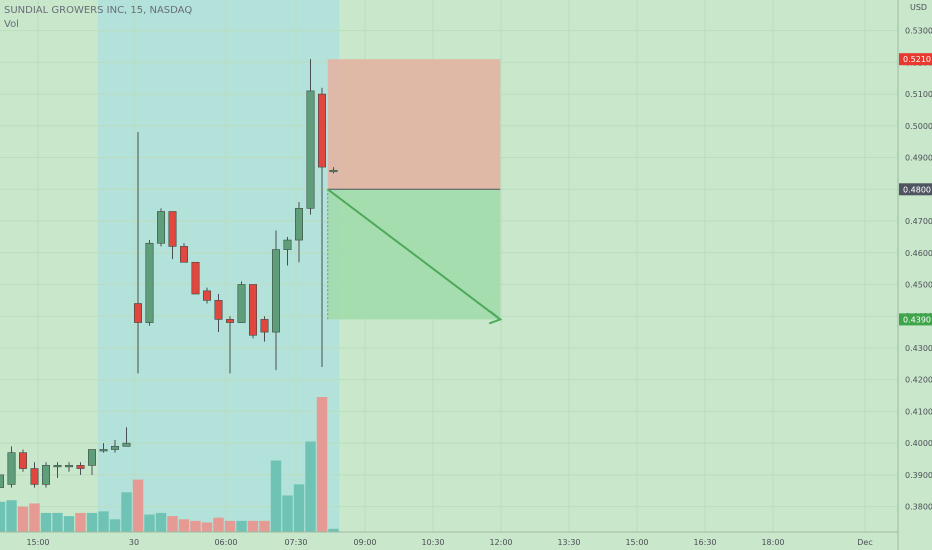  Describe the element at coordinates (918, 380) in the screenshot. I see `price-tick-label: 0.4200` at that location.